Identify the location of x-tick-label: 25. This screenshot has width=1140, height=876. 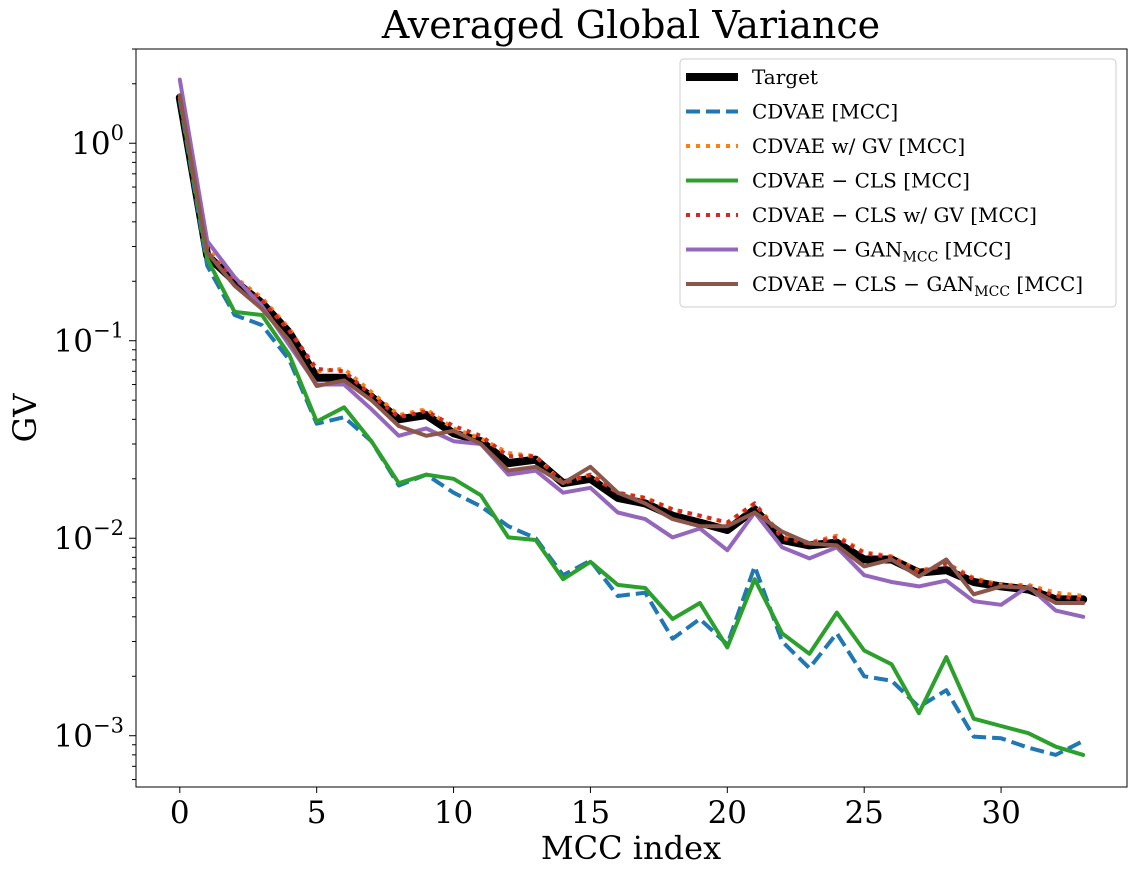
(863, 813).